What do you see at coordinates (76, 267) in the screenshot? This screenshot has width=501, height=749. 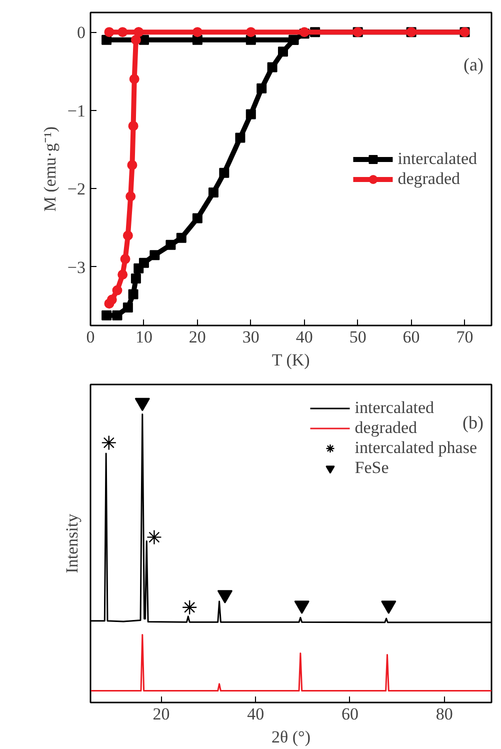 I see `y-tick-label: −3` at bounding box center [76, 267].